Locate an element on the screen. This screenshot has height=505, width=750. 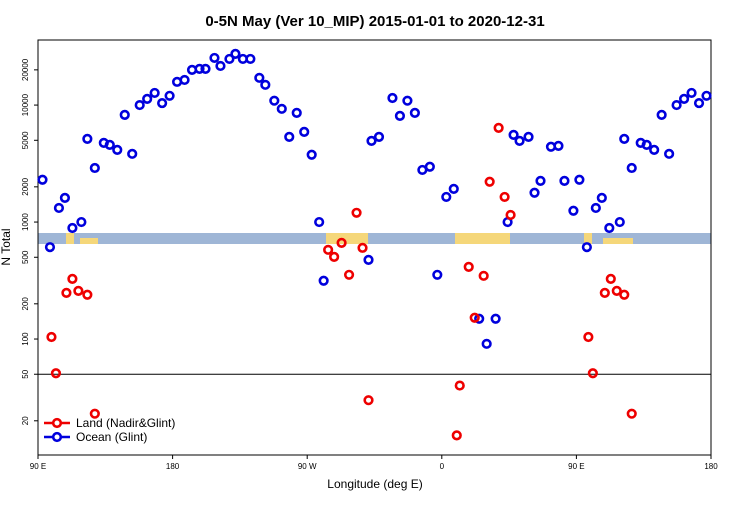
legend-label: Ocean (Glint) is located at coordinates (111, 437).